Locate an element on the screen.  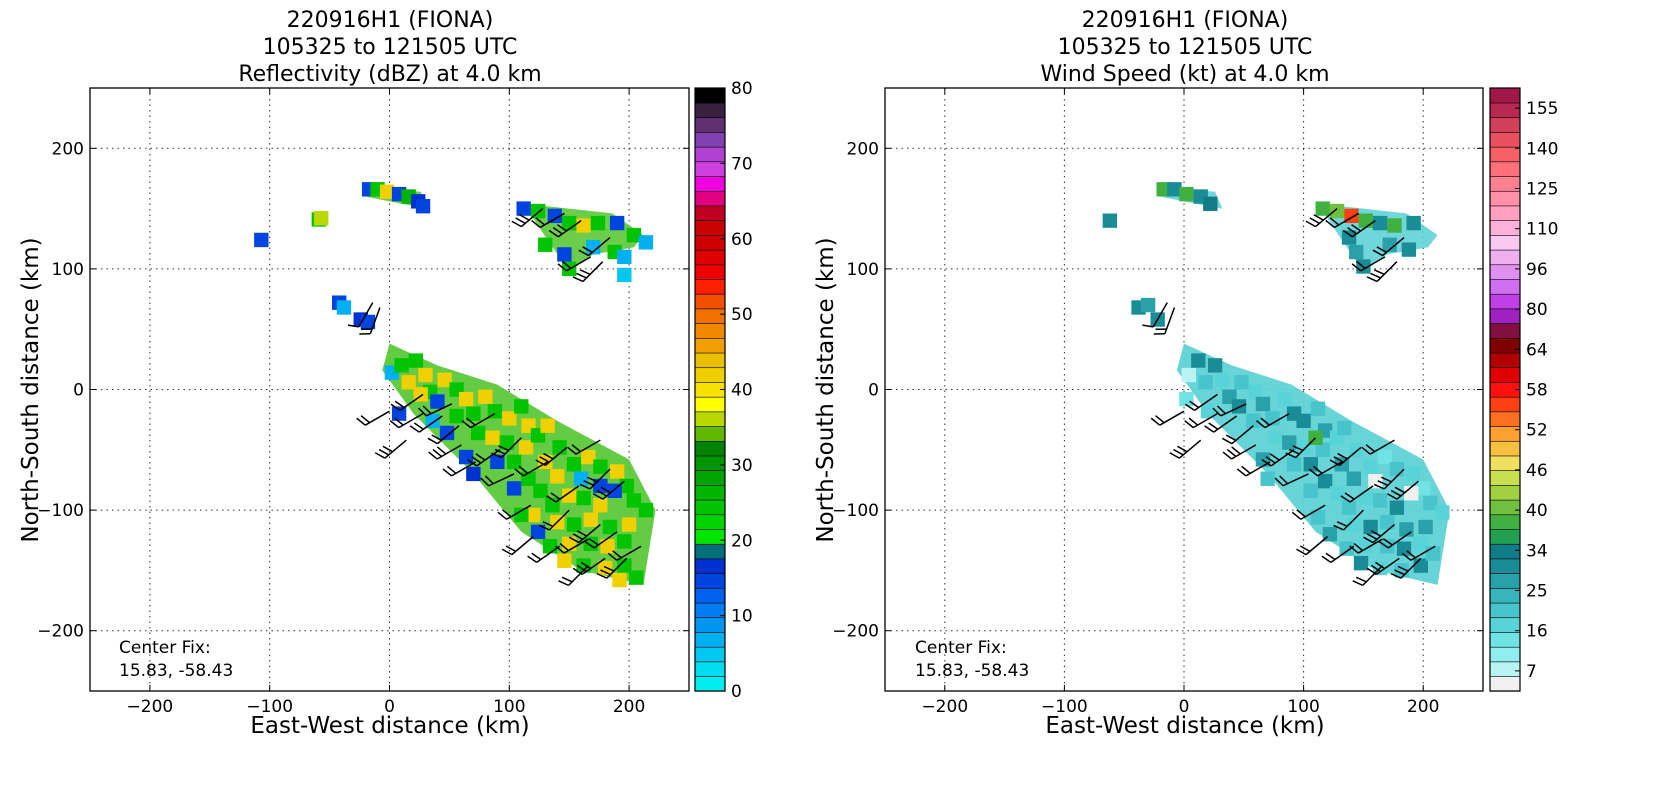
reflectivity-y-tick-label: 0 is located at coordinates (78, 391).